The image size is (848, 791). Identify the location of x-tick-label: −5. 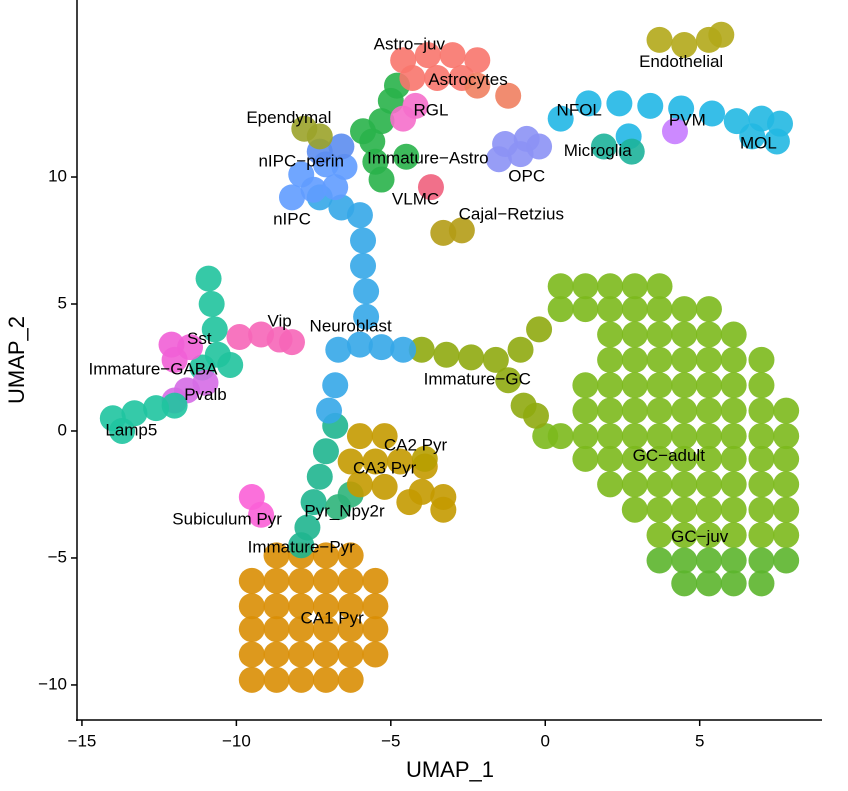
(390, 740).